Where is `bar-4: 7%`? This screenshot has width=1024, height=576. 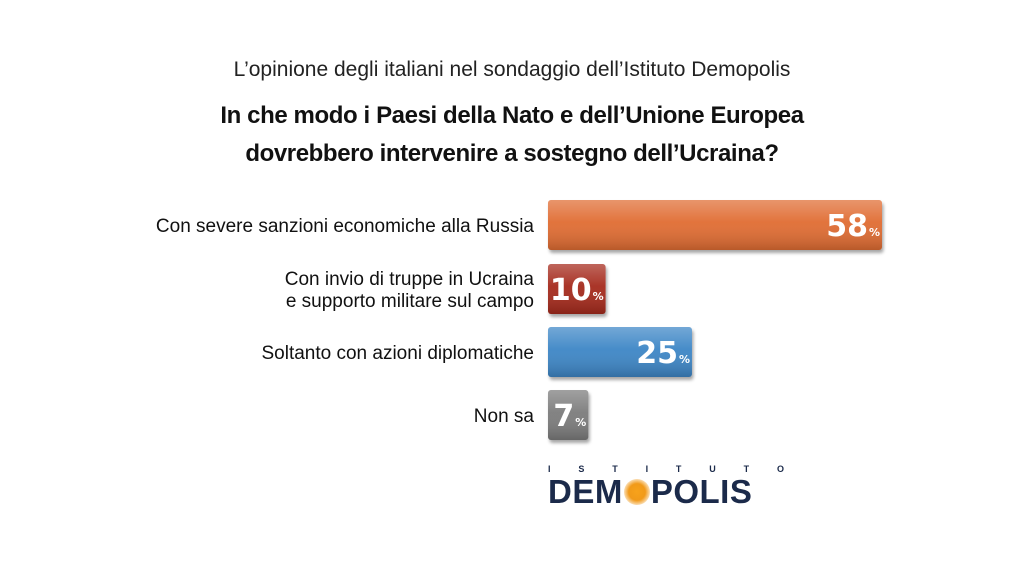 bar-4: 7% is located at coordinates (568, 415).